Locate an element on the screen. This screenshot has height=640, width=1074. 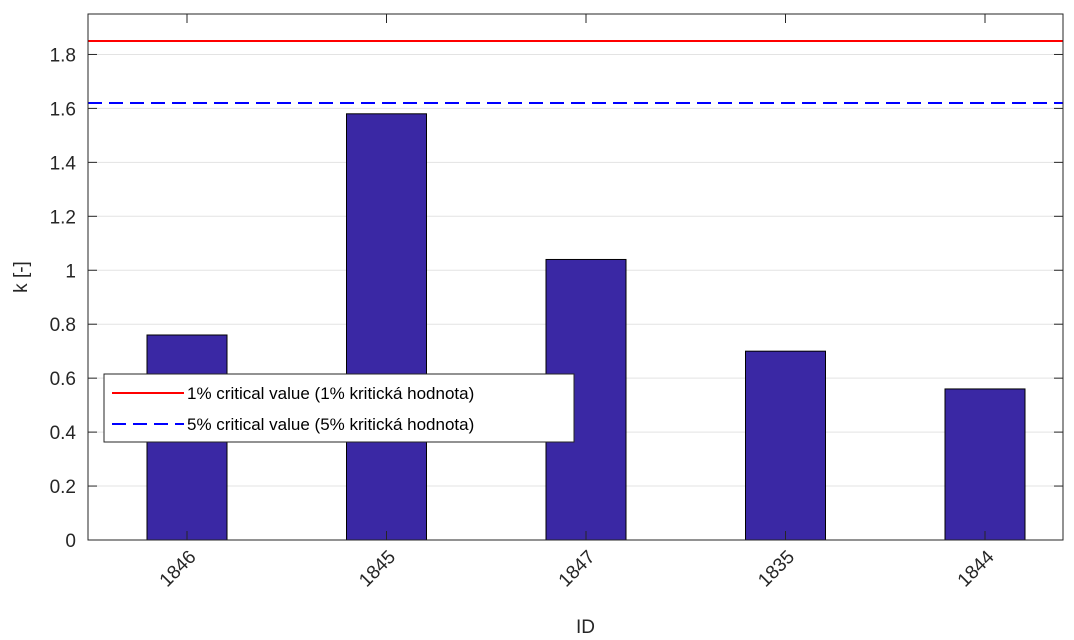
y-tick-label: 1.6 is located at coordinates (63, 109).